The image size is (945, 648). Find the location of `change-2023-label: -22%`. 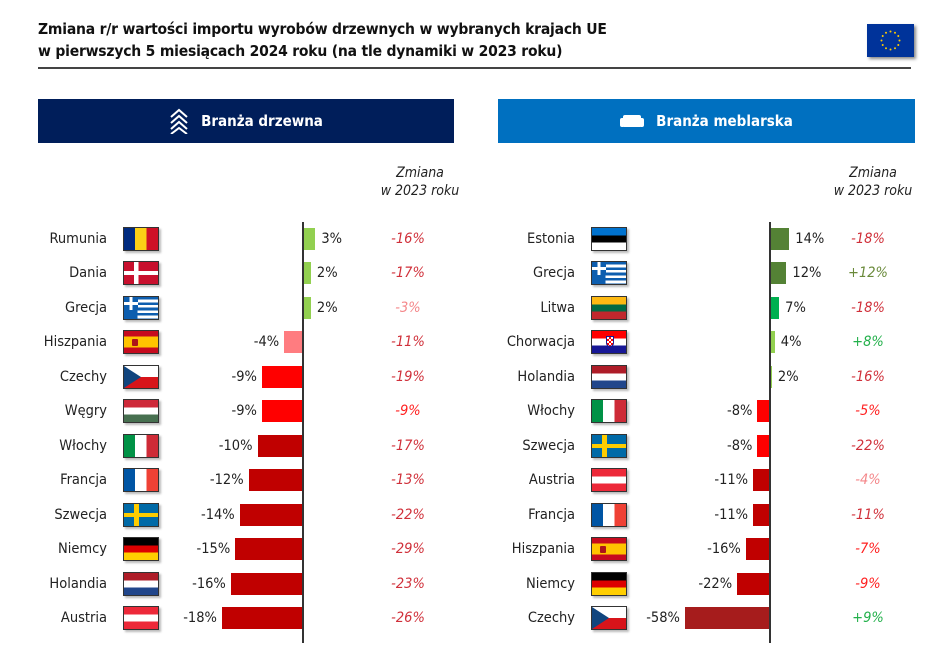

change-2023-label: -22% is located at coordinates (868, 445).